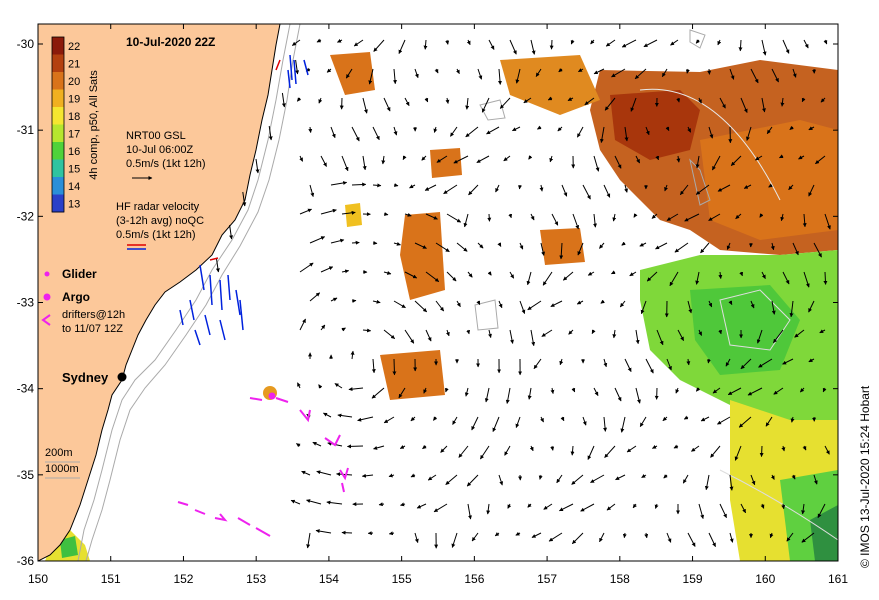 The image size is (879, 600). I want to click on colorbar-tick-label: 22, so click(74, 47).